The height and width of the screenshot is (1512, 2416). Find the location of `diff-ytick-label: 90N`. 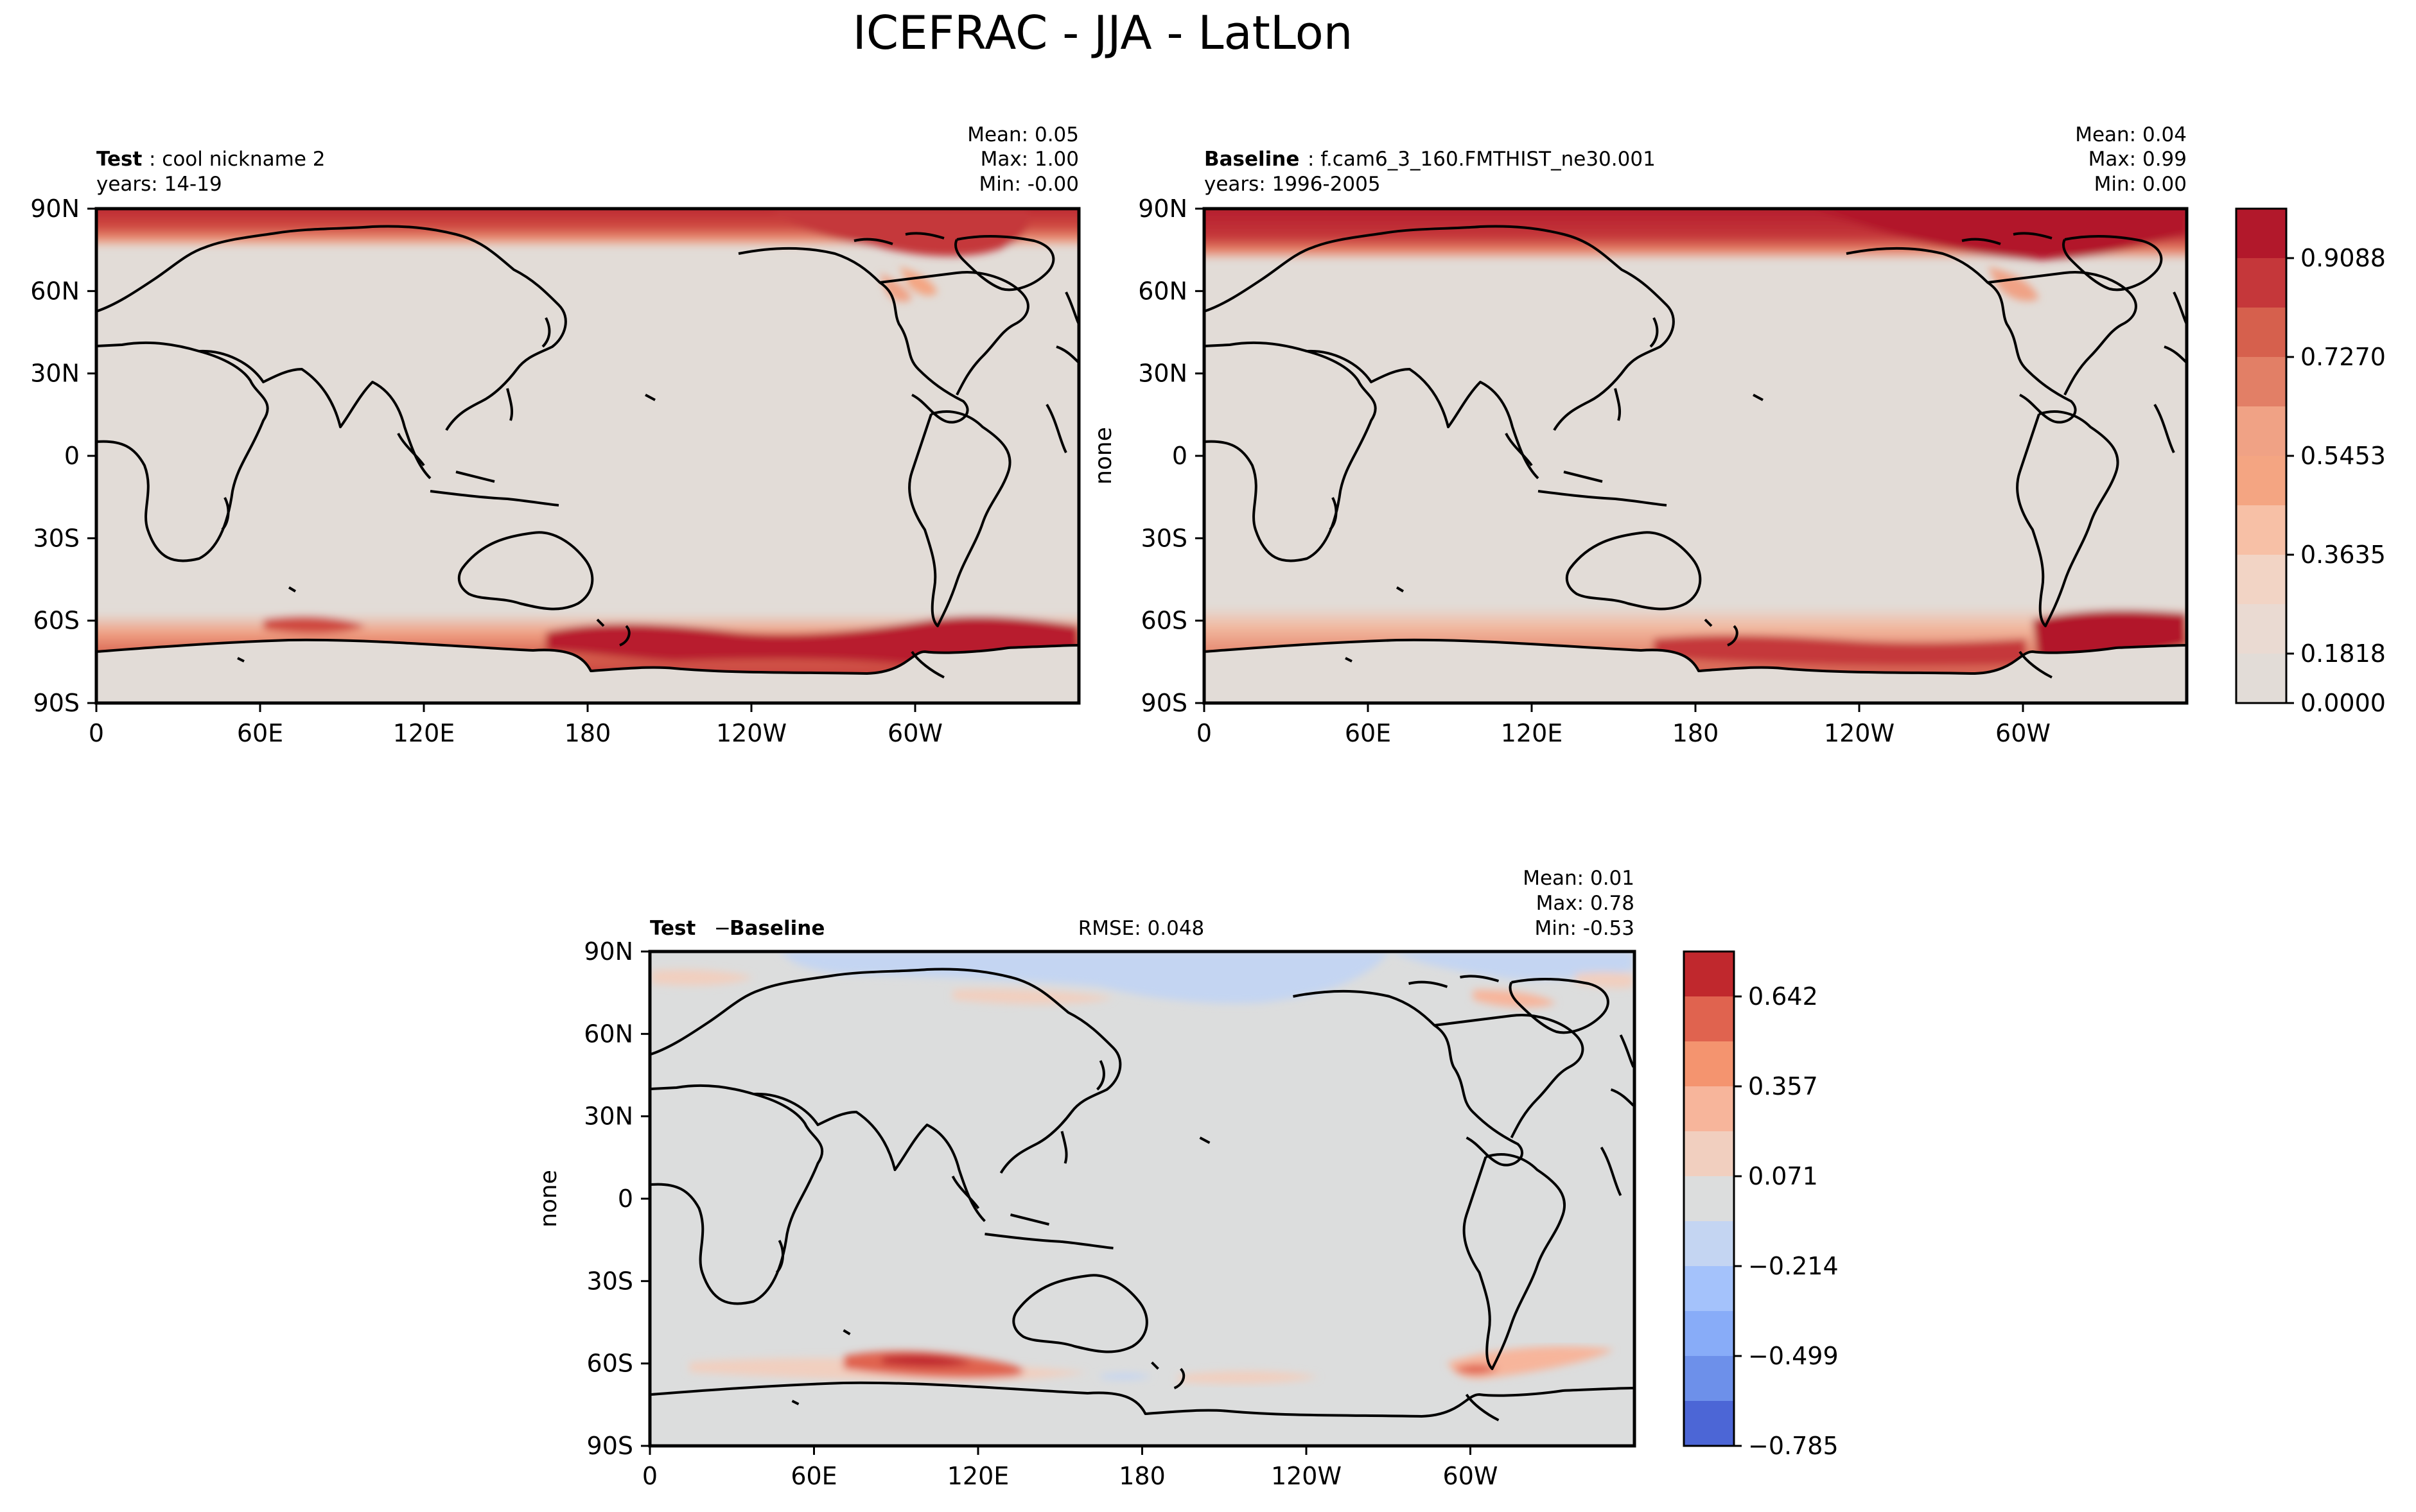

diff-ytick-label: 90N is located at coordinates (608, 951).